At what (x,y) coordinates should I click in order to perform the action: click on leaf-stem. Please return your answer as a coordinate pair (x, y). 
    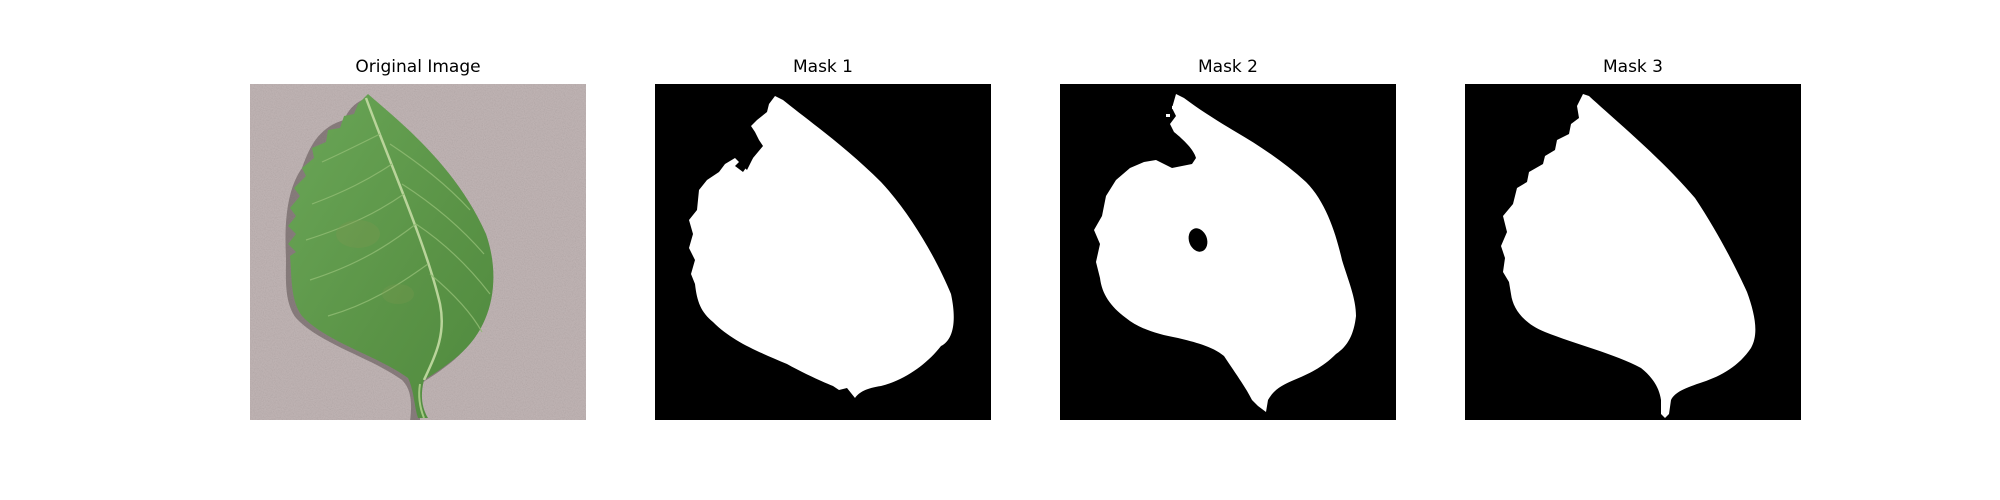
    Looking at the image, I should click on (421, 401).